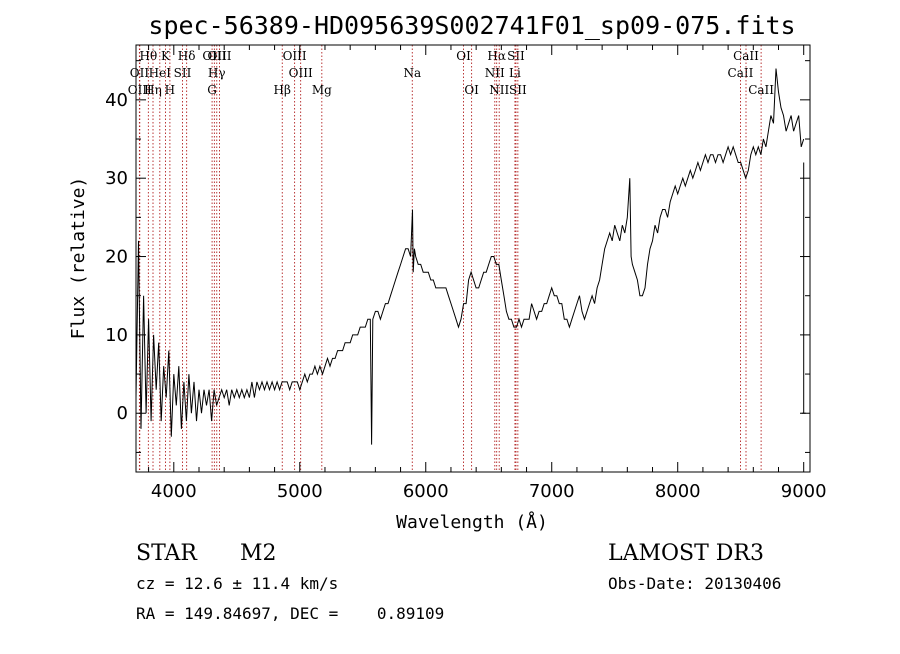  Describe the element at coordinates (426, 491) in the screenshot. I see `x-tick-label-2: 6000` at that location.